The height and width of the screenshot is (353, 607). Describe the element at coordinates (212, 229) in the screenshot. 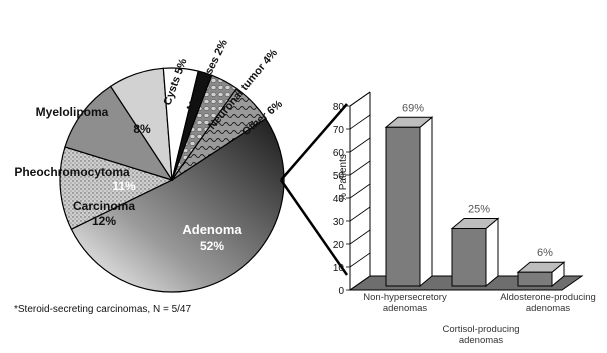

I see `slice-label-adenoma: Adenoma` at that location.